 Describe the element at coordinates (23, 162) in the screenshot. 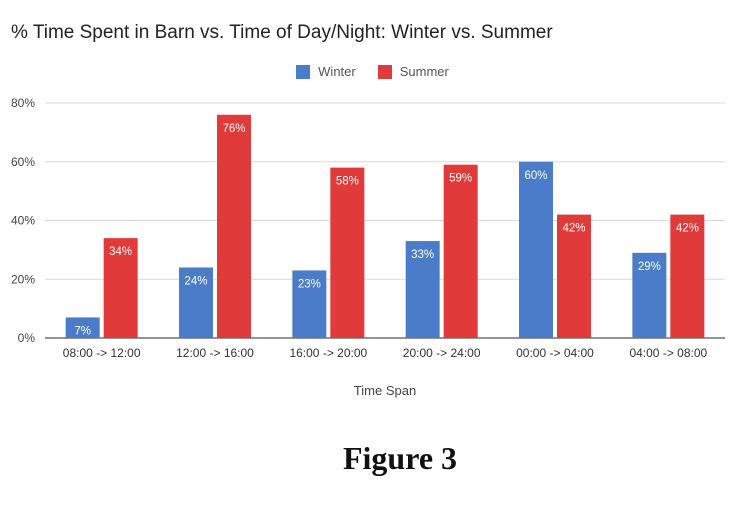

I see `y-tick-label: 60%` at that location.